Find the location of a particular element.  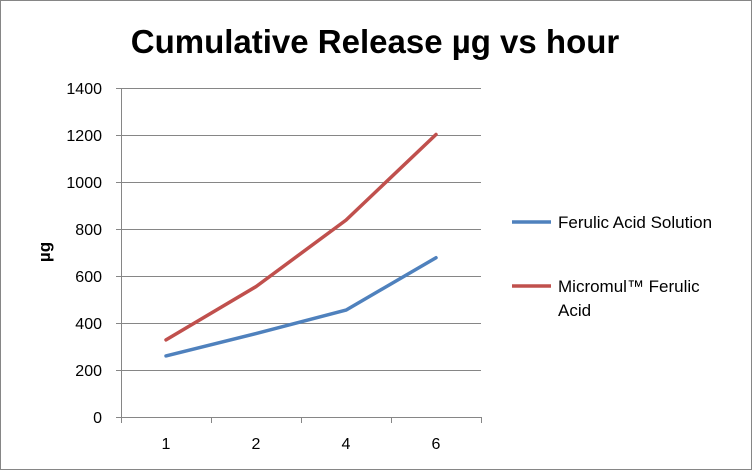

y-tick-label: 200 is located at coordinates (88, 371).